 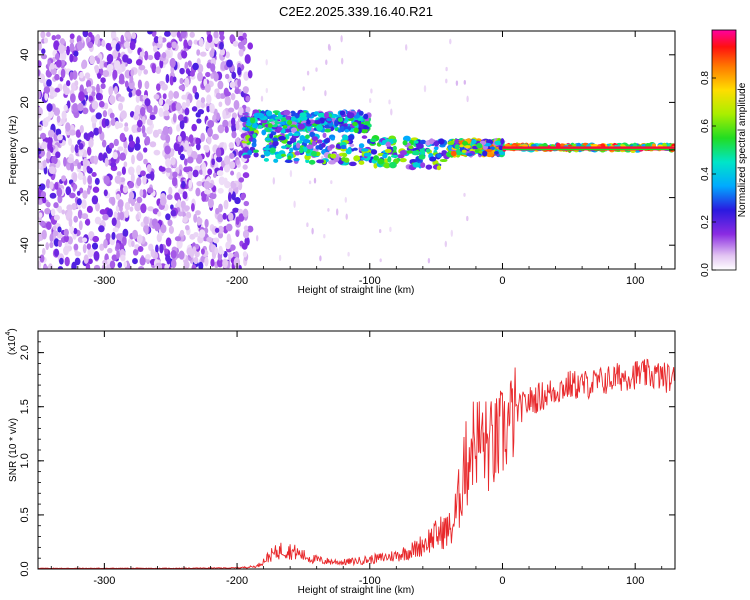 I want to click on x-tick-label: -200, so click(x=237, y=281).